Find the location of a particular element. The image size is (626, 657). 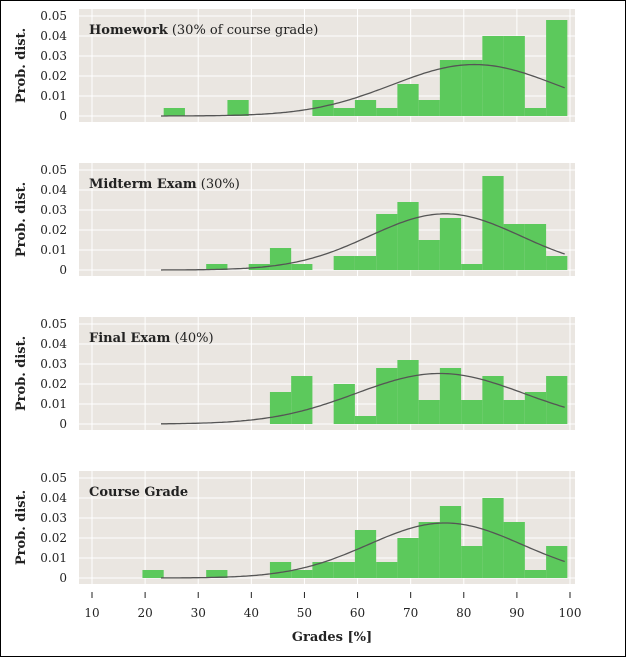

panel-4-ylabel: Prob. dist. is located at coordinates (21, 527).